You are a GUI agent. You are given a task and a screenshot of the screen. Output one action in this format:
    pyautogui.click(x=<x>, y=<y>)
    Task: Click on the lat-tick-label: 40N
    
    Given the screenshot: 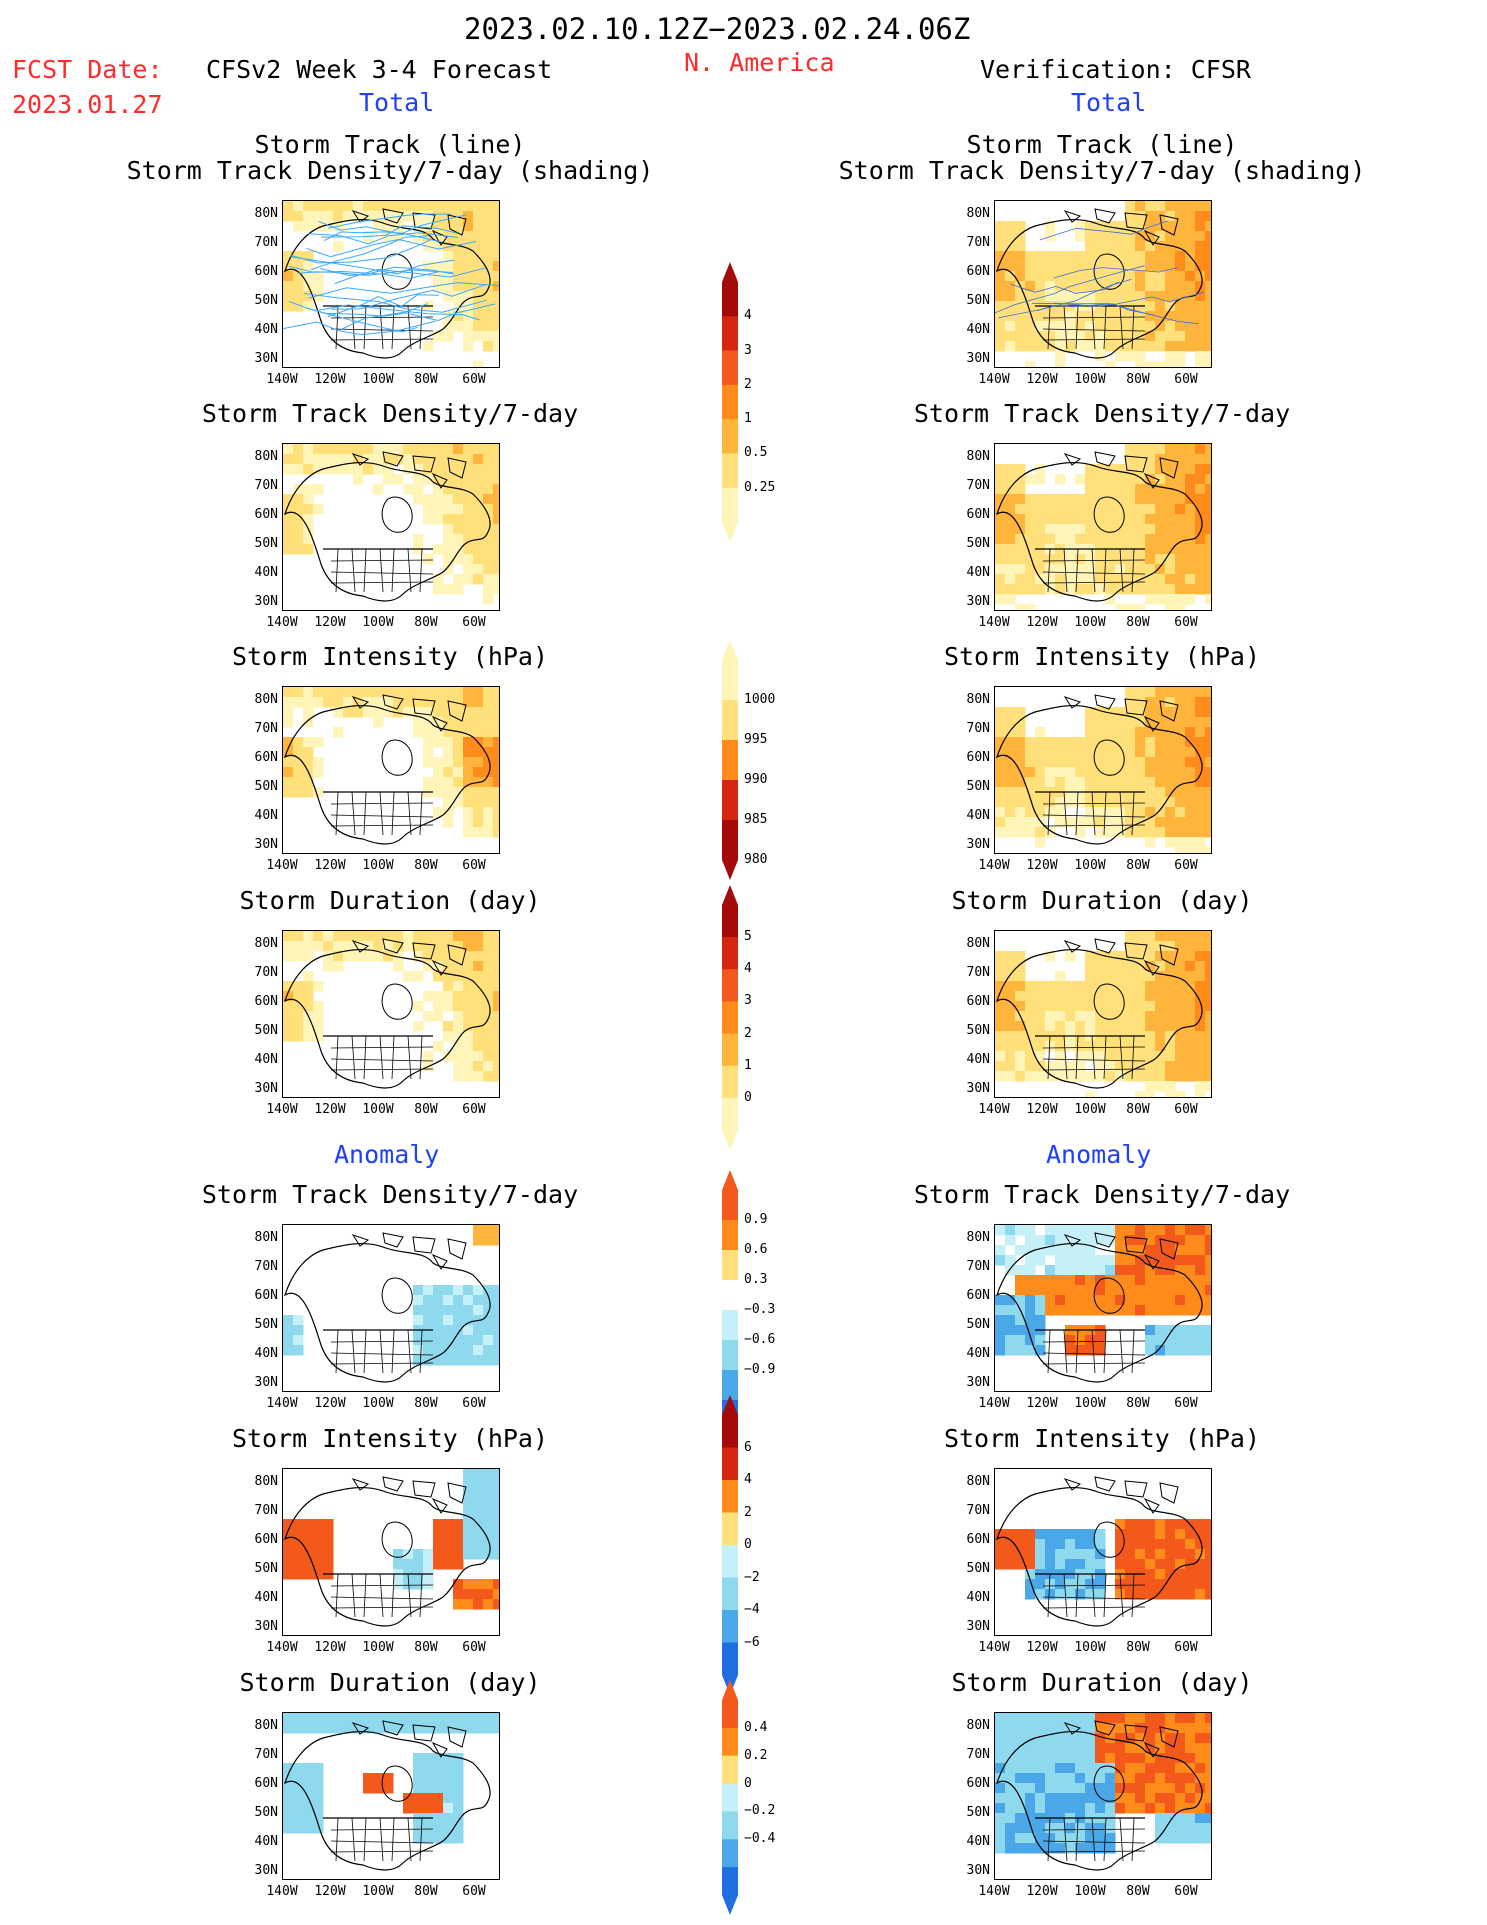 What is the action you would take?
    pyautogui.click(x=978, y=1059)
    